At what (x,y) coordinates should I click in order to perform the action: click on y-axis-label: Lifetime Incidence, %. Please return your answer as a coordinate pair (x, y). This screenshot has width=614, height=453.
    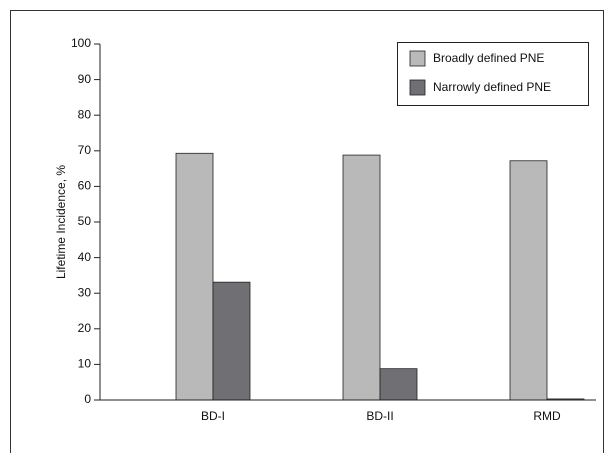
    Looking at the image, I should click on (61, 222).